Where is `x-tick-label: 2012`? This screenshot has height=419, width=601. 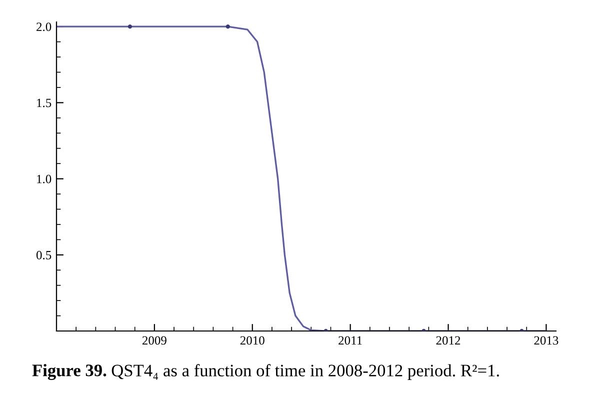 x-tick-label: 2012 is located at coordinates (448, 340).